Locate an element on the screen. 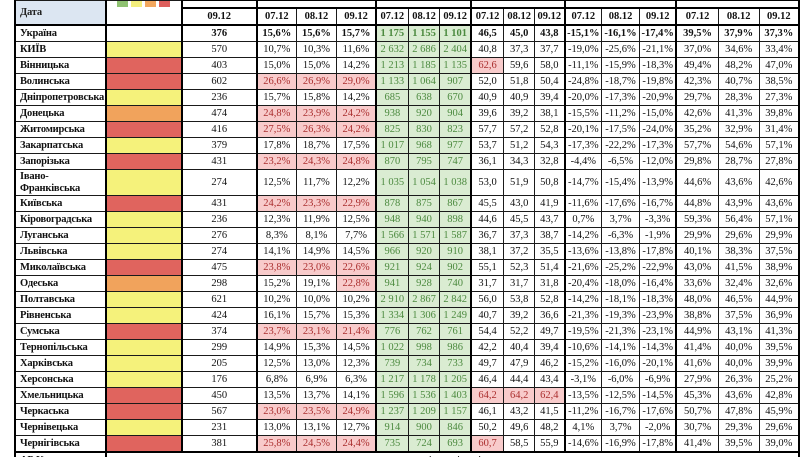 Image resolution: width=800 pixels, height=457 pixels. cases-cell: 977 is located at coordinates (455, 145).